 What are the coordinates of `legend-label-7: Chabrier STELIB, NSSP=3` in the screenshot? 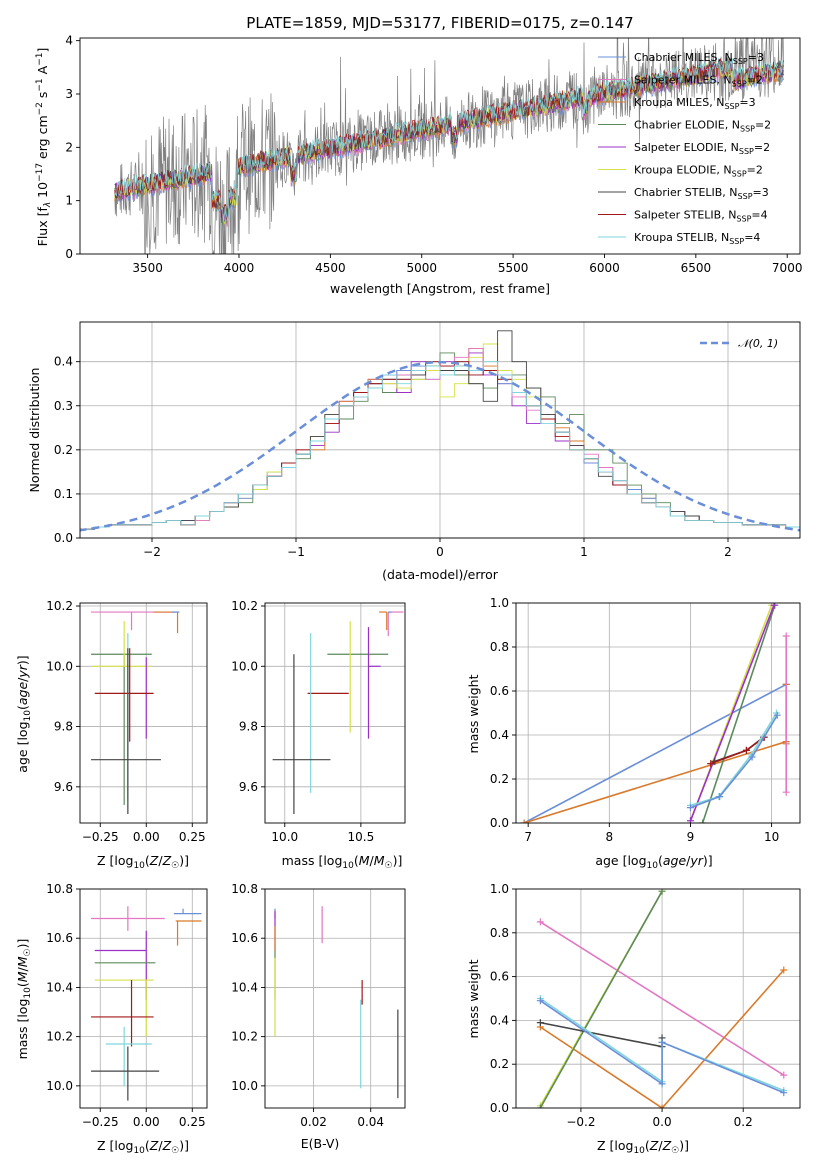 It's located at (701, 193).